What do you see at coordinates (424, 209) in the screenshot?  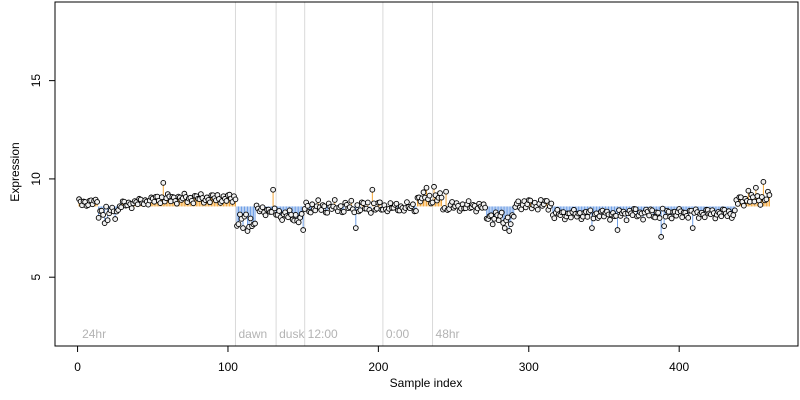 I see `data-points` at bounding box center [424, 209].